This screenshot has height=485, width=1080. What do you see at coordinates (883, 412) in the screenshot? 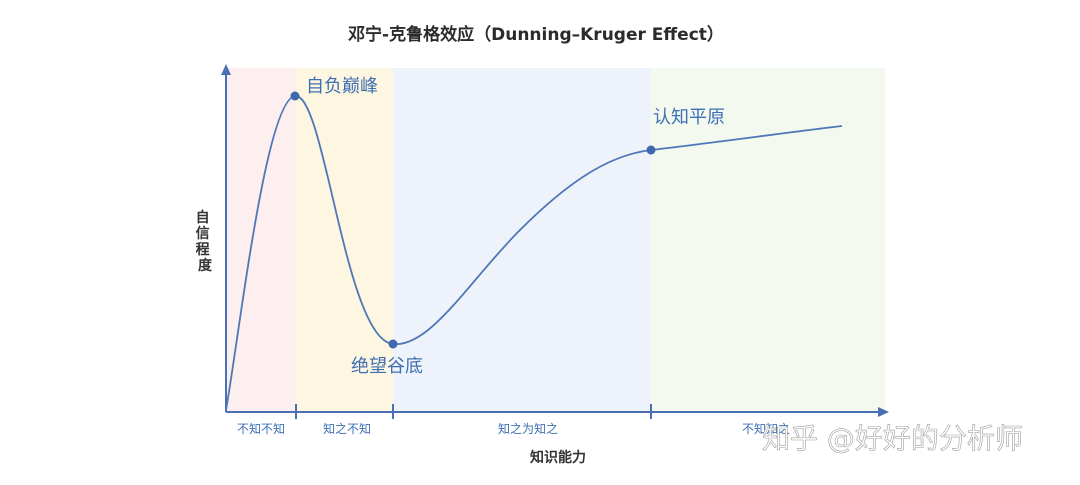
I see `x-axis-arrow` at bounding box center [883, 412].